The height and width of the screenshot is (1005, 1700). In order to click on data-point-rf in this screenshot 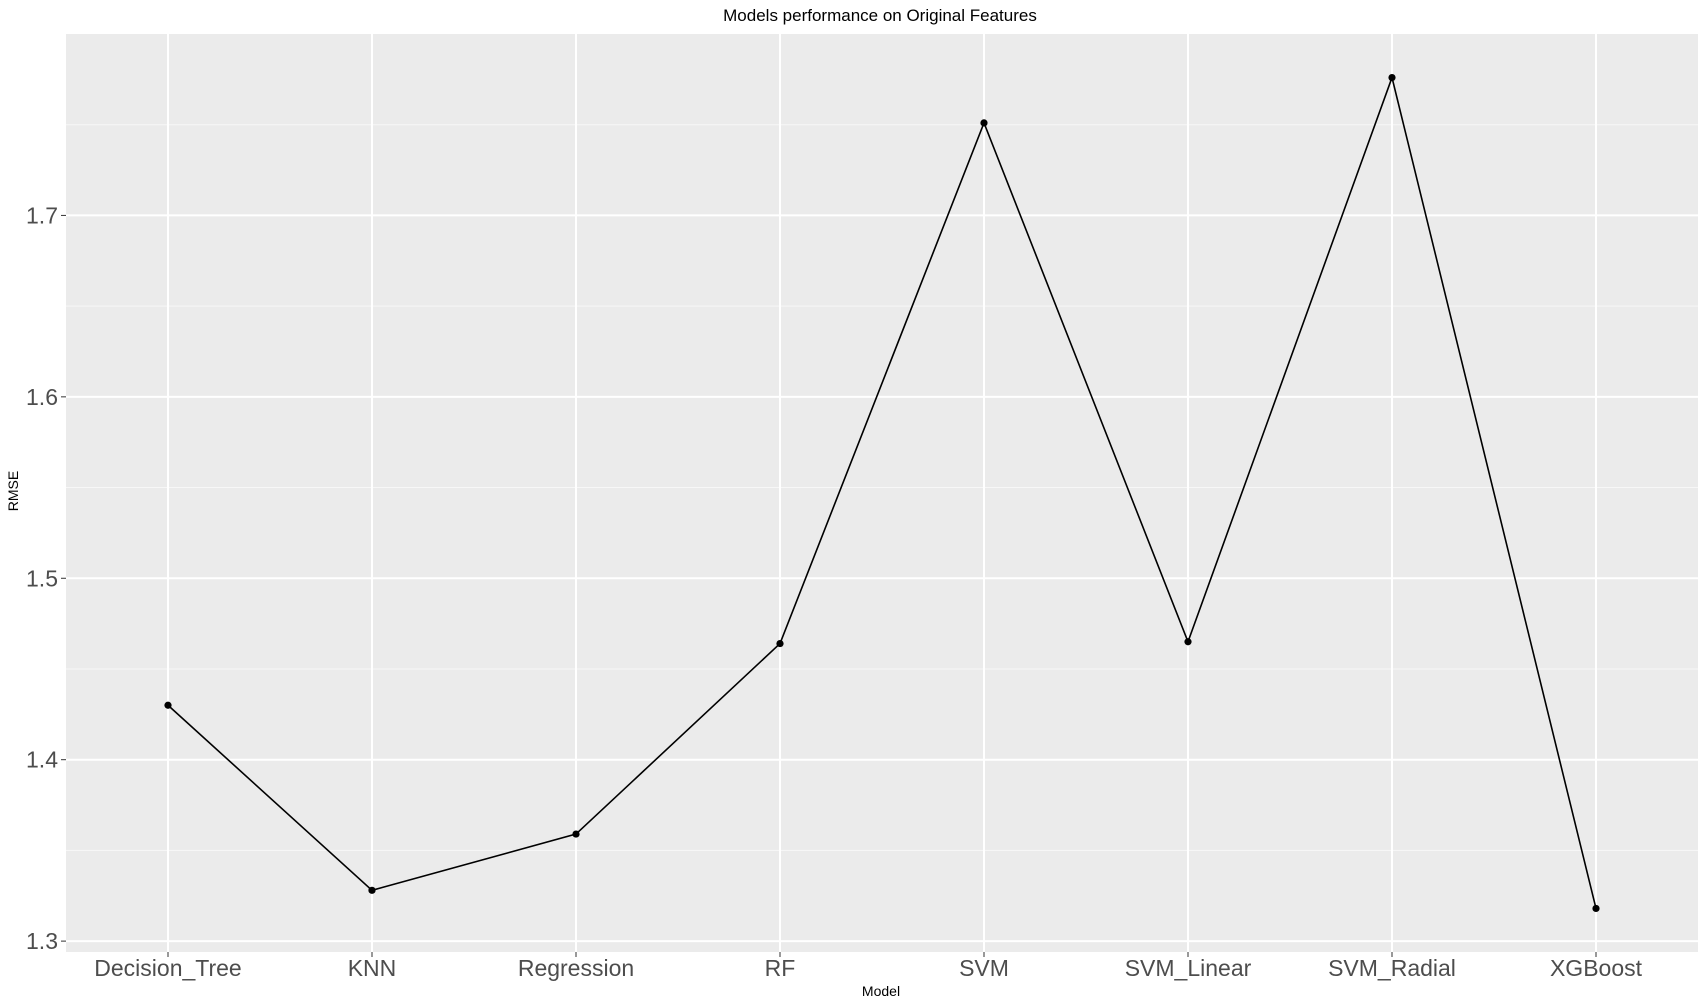, I will do `click(780, 643)`.